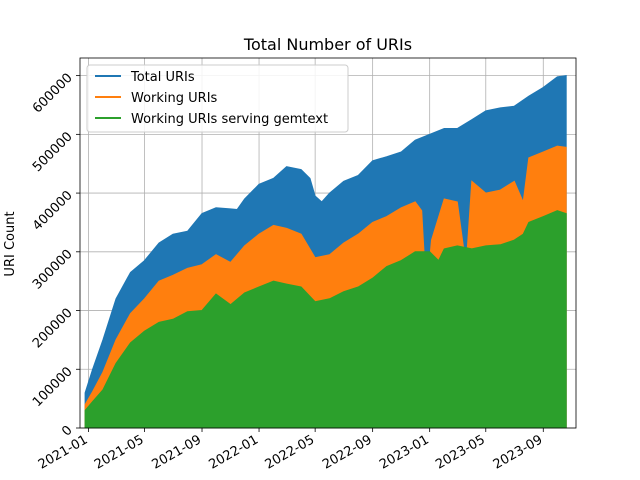  I want to click on legend-box, so click(217, 98).